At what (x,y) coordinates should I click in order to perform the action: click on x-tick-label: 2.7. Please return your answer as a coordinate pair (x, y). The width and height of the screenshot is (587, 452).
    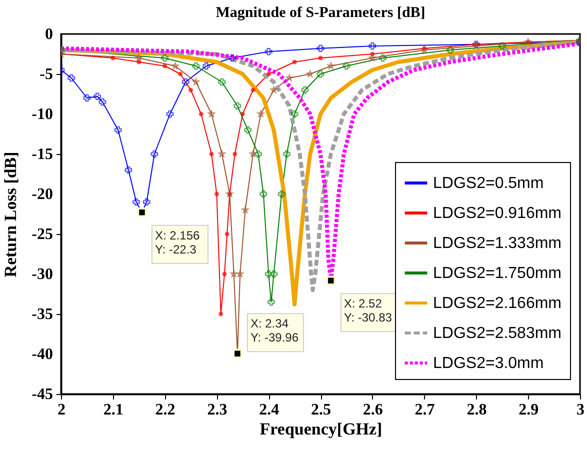
    Looking at the image, I should click on (424, 410).